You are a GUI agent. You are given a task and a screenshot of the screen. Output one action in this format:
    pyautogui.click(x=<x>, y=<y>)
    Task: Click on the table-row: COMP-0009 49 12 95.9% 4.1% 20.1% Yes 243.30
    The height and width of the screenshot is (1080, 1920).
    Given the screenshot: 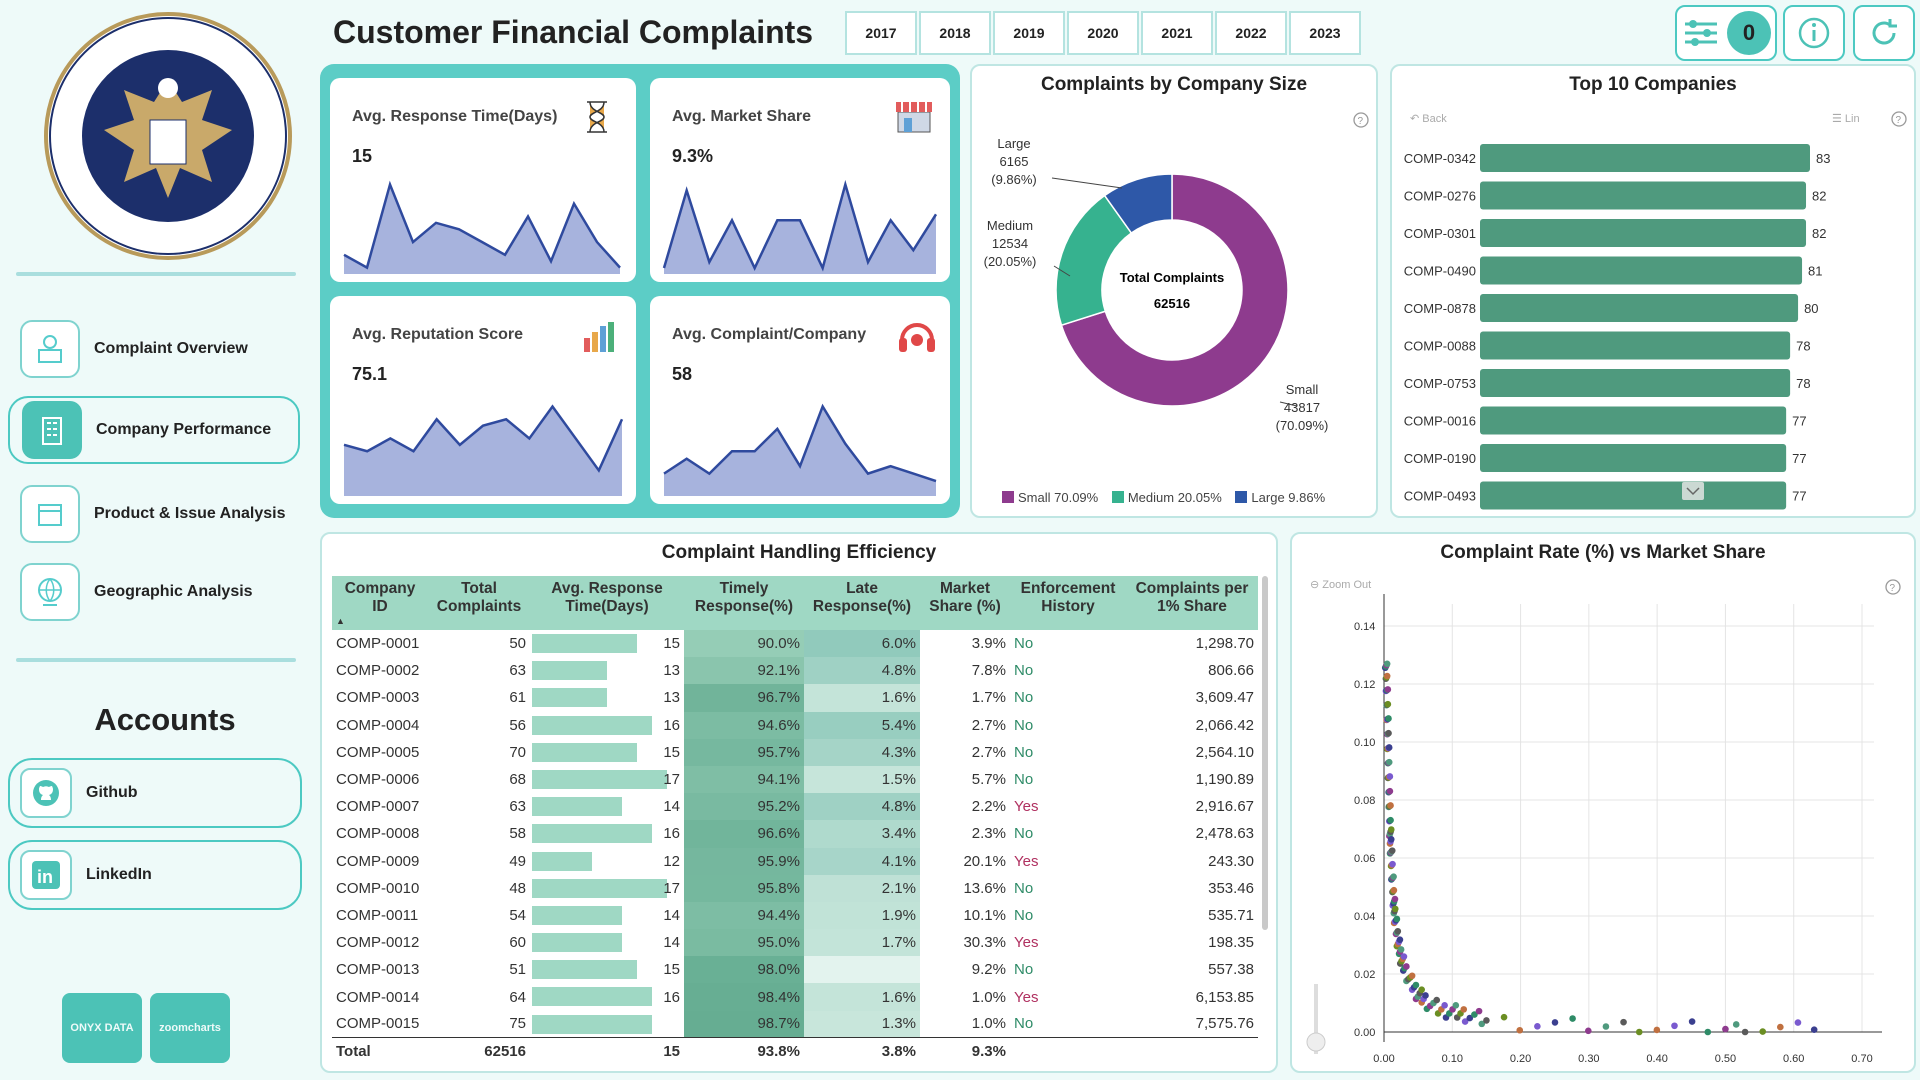 What is the action you would take?
    pyautogui.click(x=795, y=861)
    